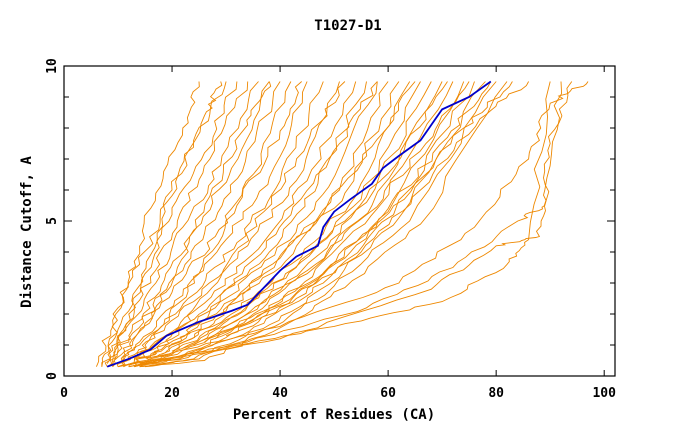 This screenshot has width=680, height=440. What do you see at coordinates (347, 26) in the screenshot?
I see `chart-title: T1027-D1` at bounding box center [347, 26].